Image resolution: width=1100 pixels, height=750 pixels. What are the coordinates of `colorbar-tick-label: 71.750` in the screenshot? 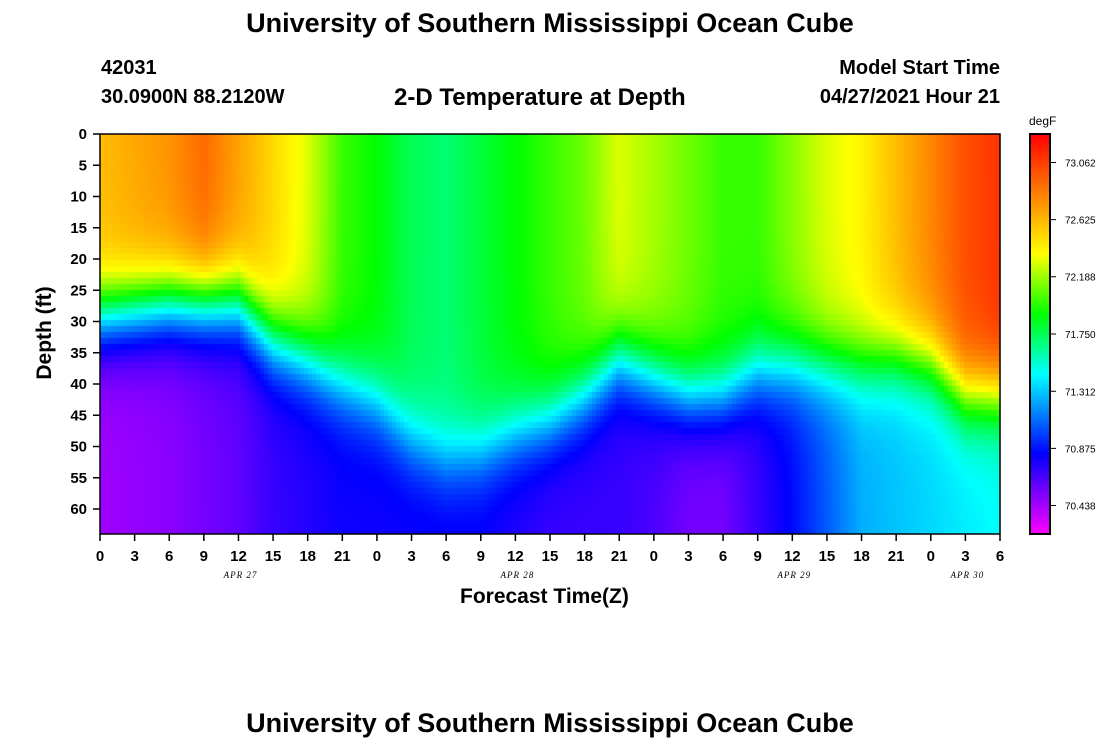 It's located at (1080, 335).